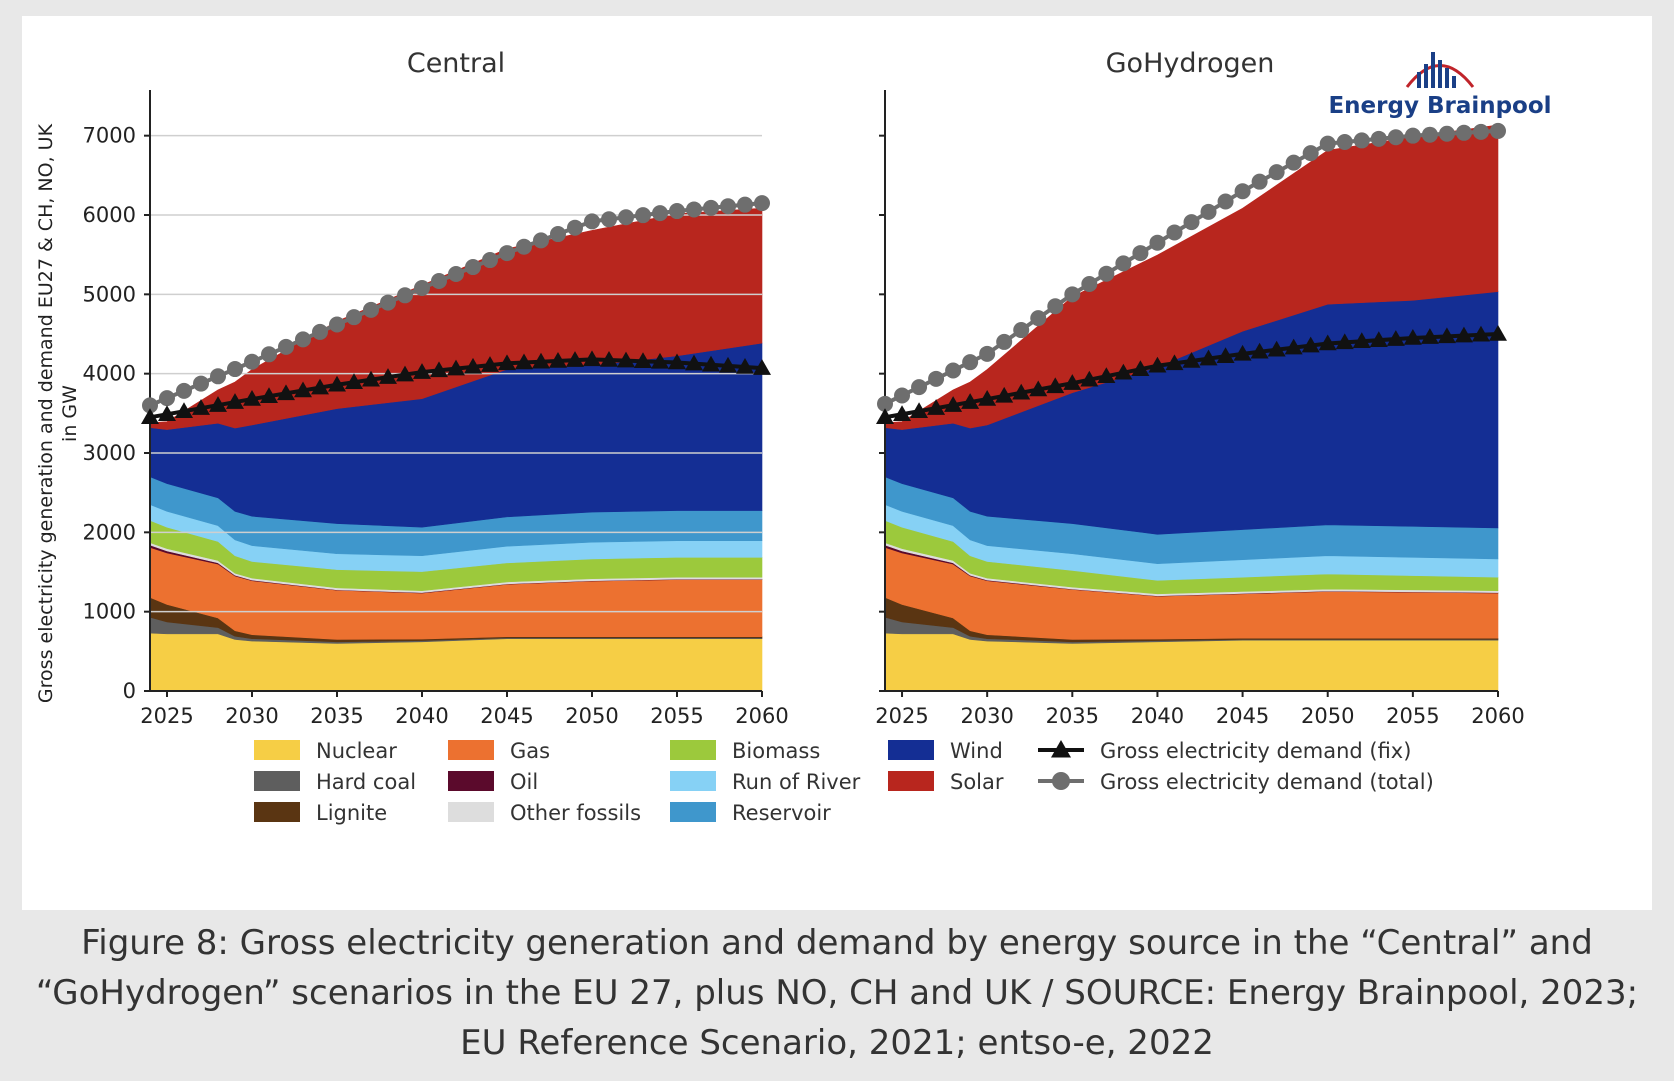 This screenshot has height=1081, width=1674. I want to click on legend-item-gross-electricity-demand-fix: Gross electricity demand (fix), so click(1224, 751).